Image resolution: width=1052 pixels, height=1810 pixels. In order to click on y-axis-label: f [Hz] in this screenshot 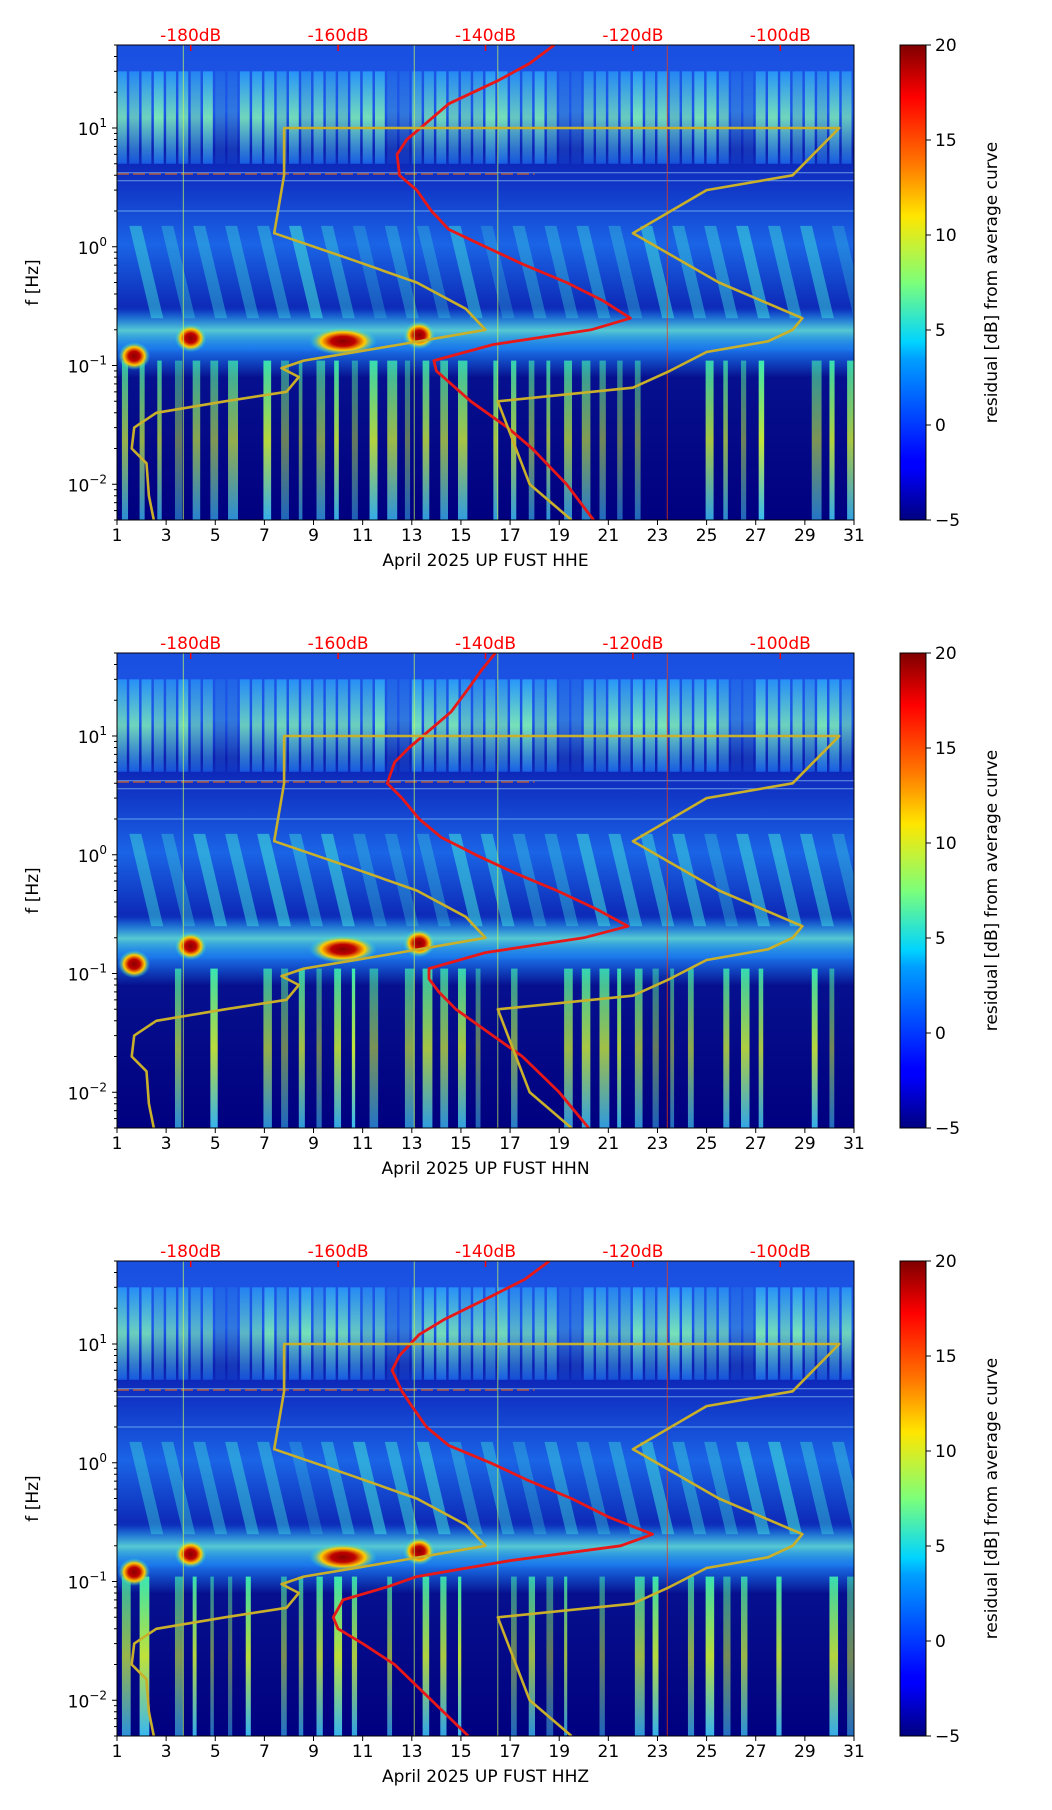, I will do `click(33, 282)`.